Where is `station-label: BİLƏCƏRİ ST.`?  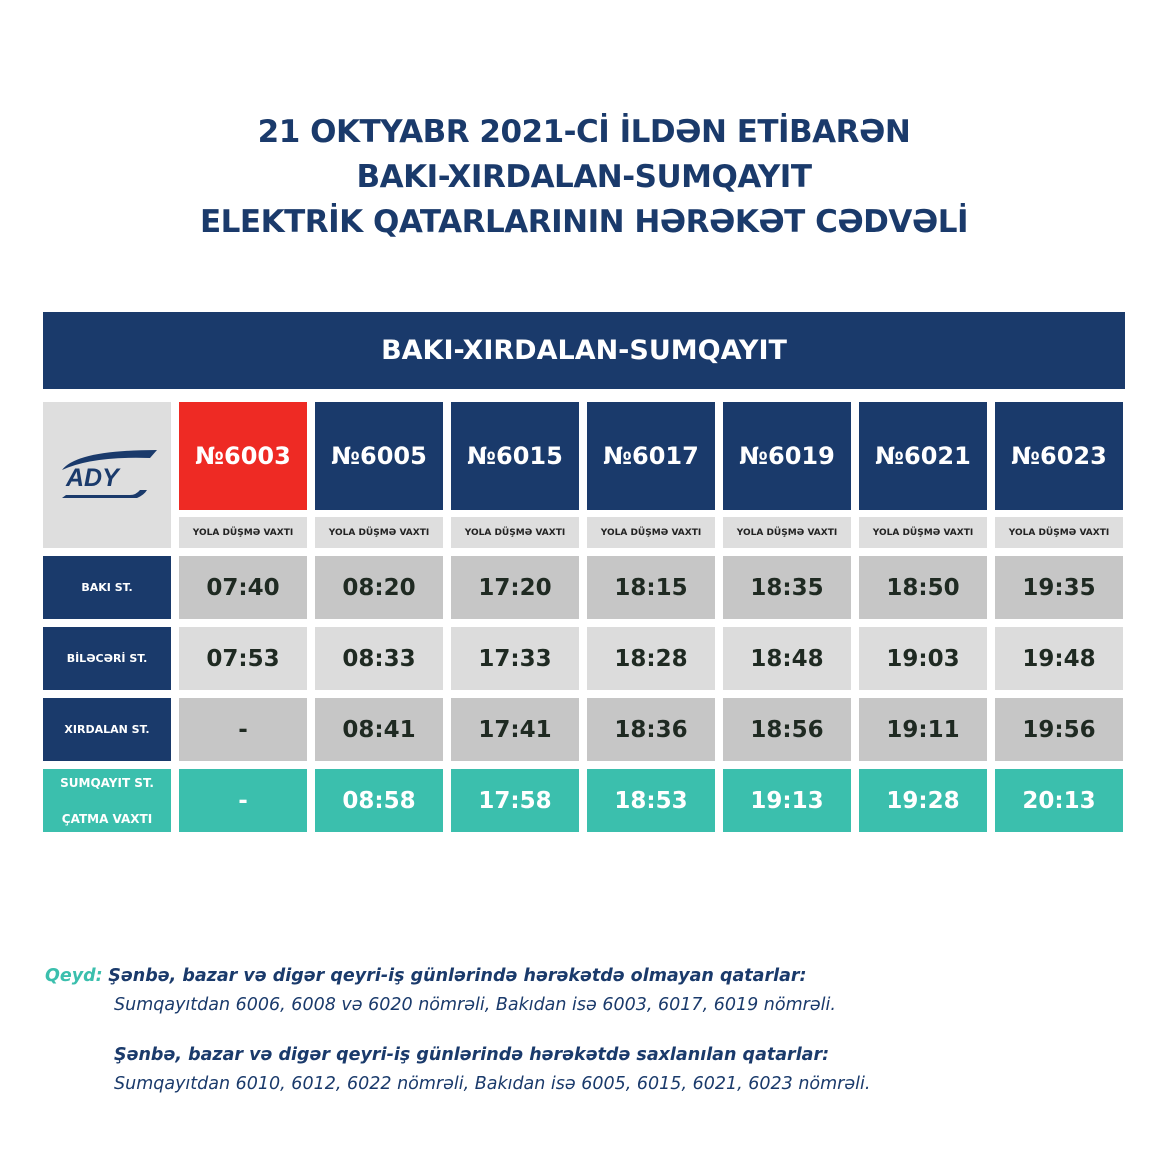 station-label: BİLƏCƏRİ ST. is located at coordinates (107, 658).